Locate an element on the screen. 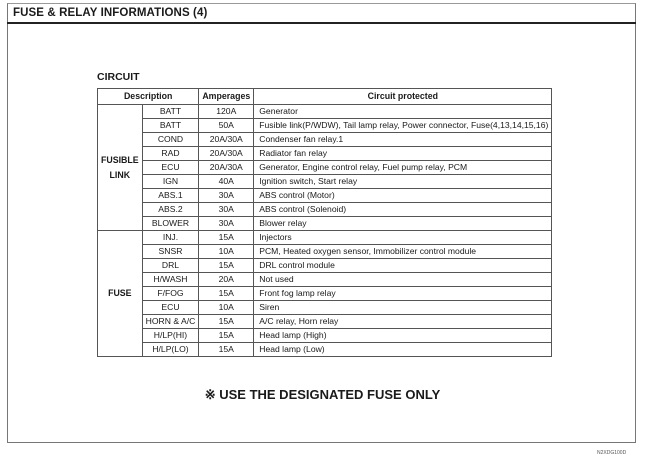 Image resolution: width=650 pixels, height=464 pixels. circuit-cell: DRL control module is located at coordinates (403, 265).